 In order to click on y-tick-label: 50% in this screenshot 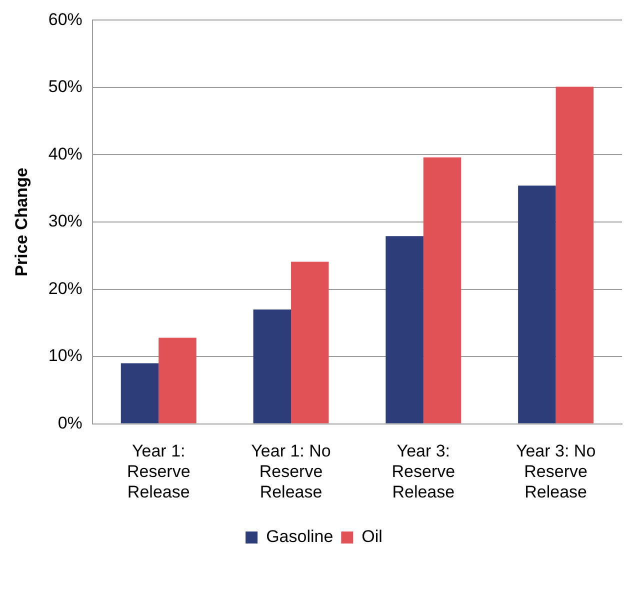, I will do `click(65, 86)`.